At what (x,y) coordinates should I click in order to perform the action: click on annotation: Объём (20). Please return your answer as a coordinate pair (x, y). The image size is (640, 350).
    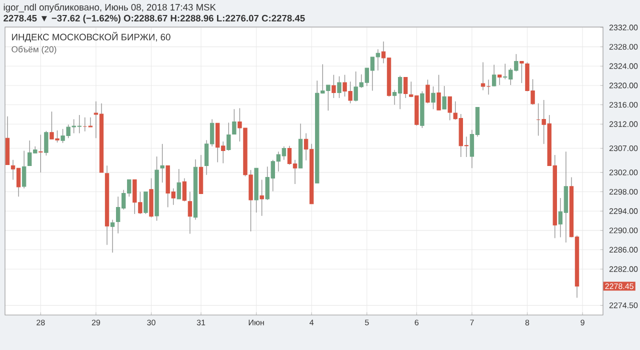
    Looking at the image, I should click on (34, 50).